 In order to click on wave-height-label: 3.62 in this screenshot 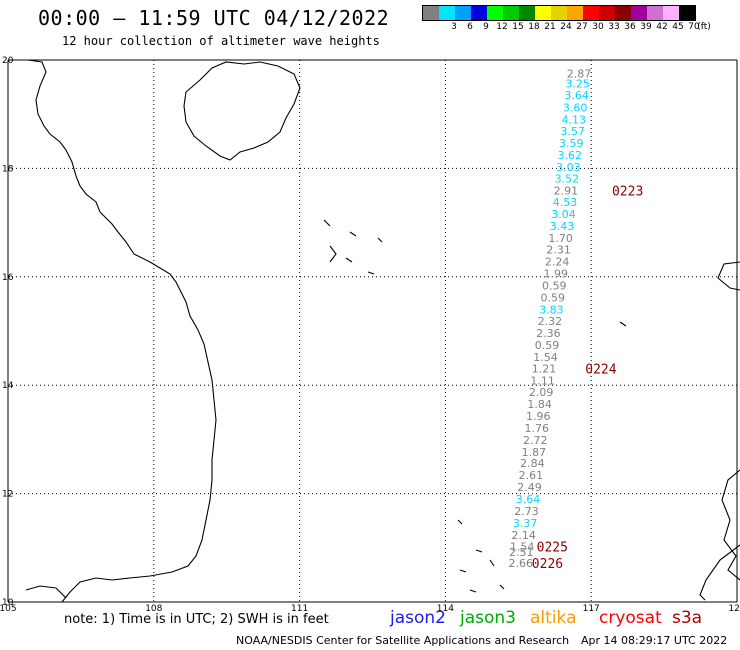, I will do `click(570, 155)`.